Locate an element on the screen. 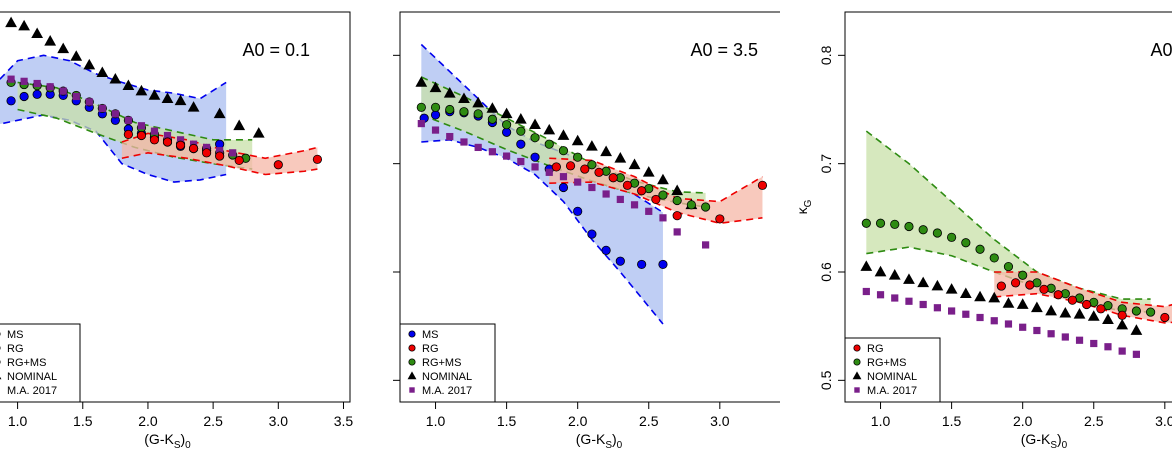  band-upper-rg-ms is located at coordinates (563, 135).